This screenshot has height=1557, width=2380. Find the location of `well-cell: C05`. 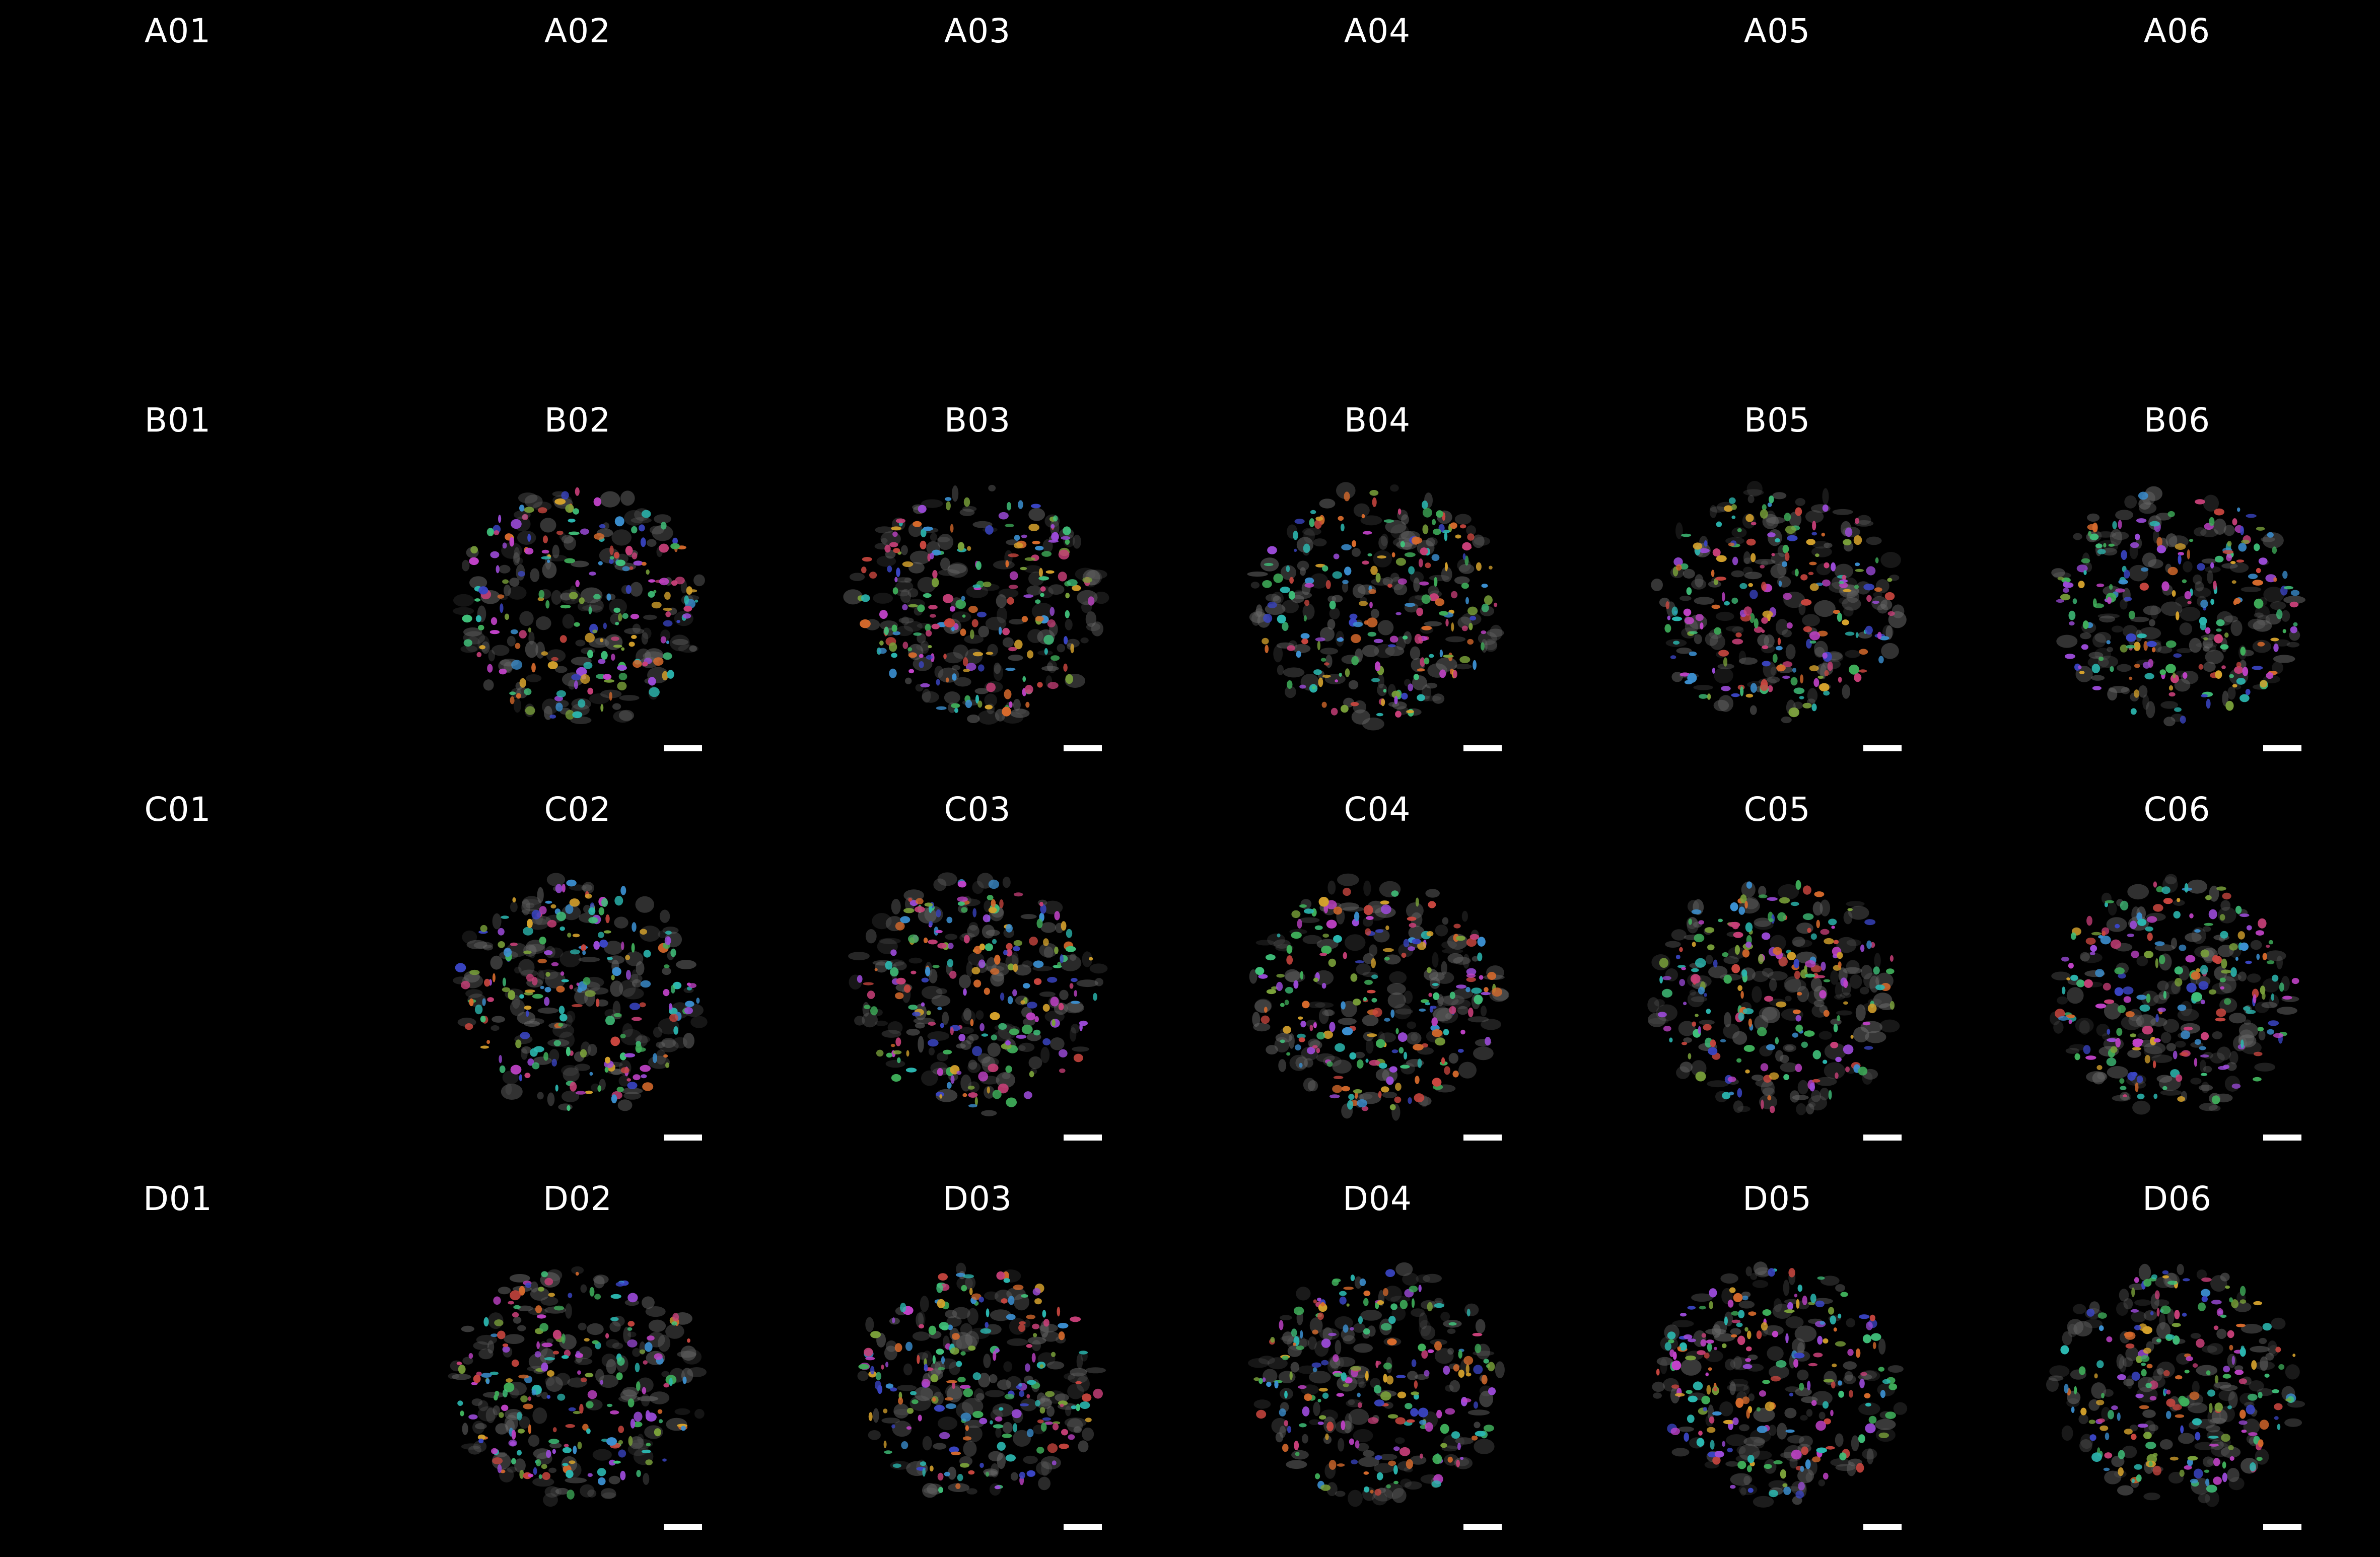

well-cell: C05 is located at coordinates (1777, 974).